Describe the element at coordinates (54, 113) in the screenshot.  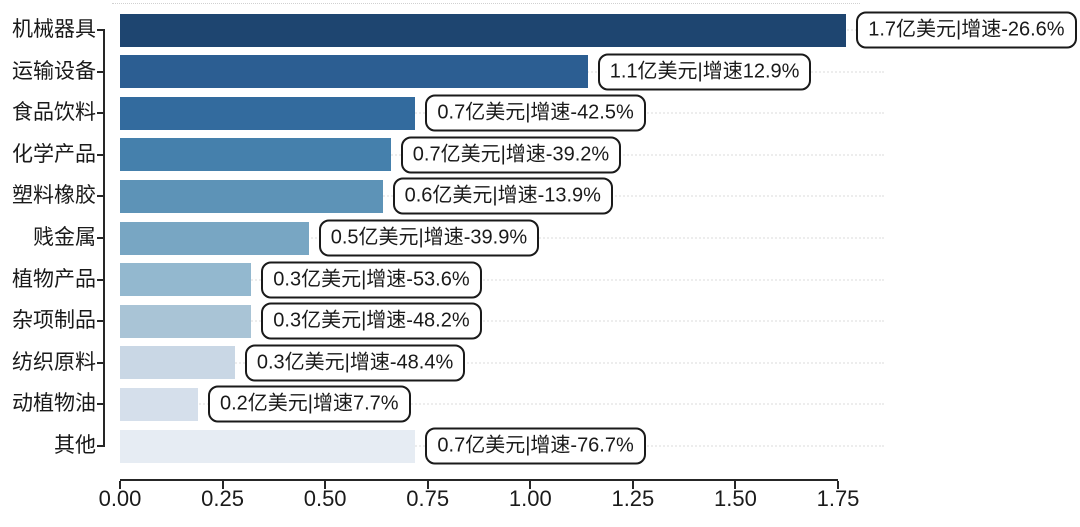
I see `y-axis-label-3: 食品饮料` at that location.